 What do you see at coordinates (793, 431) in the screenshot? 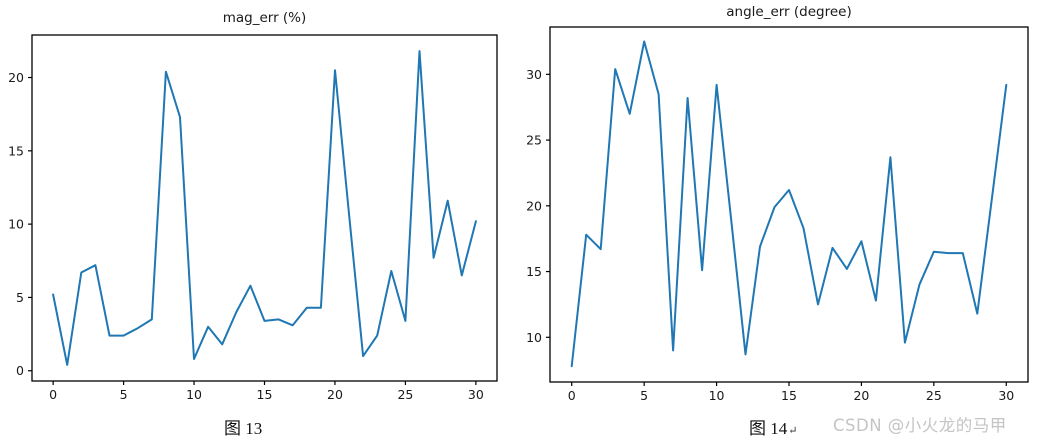
I see `paragraph-return-mark: ↵` at bounding box center [793, 431].